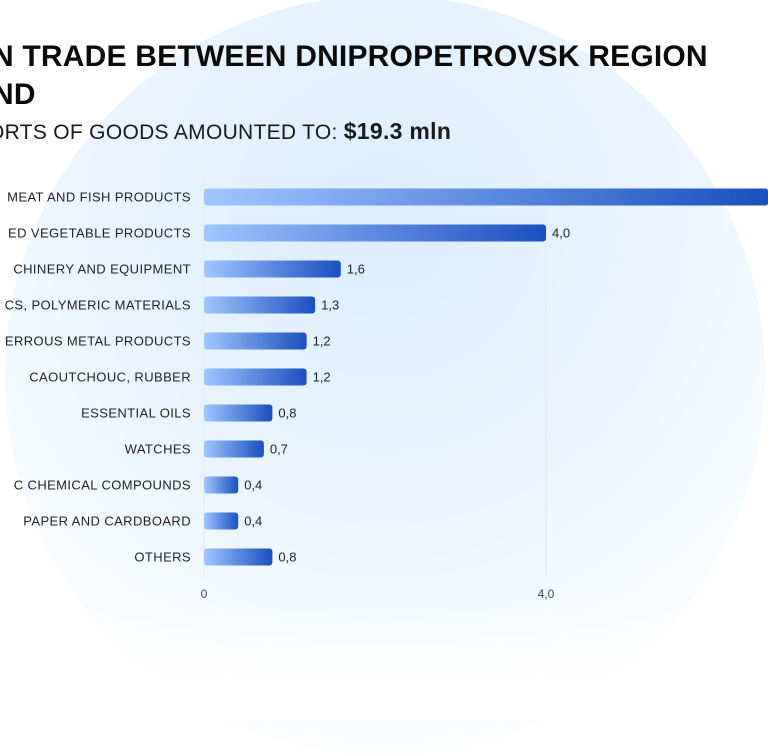  What do you see at coordinates (279, 449) in the screenshot?
I see `value-label: 0,7` at bounding box center [279, 449].